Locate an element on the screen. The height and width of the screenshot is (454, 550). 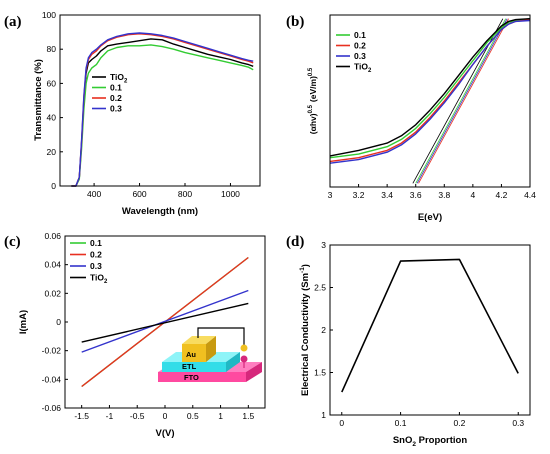
chart-a-ytick-label: 0 is located at coordinates (53, 186).